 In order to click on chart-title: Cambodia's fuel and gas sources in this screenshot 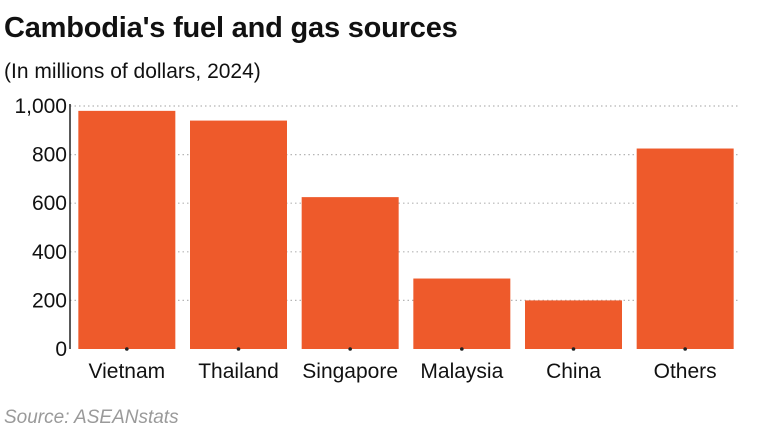, I will do `click(231, 28)`.